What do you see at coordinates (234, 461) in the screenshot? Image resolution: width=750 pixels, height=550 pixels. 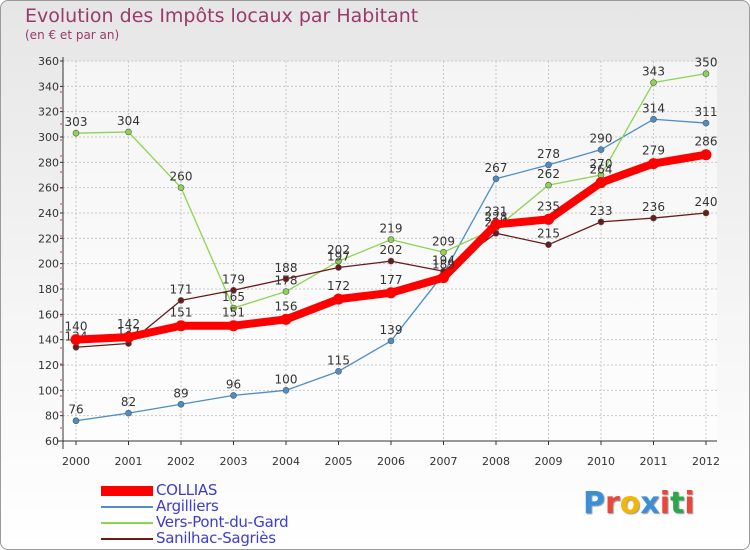 I see `x-tick-label: 2003` at bounding box center [234, 461].